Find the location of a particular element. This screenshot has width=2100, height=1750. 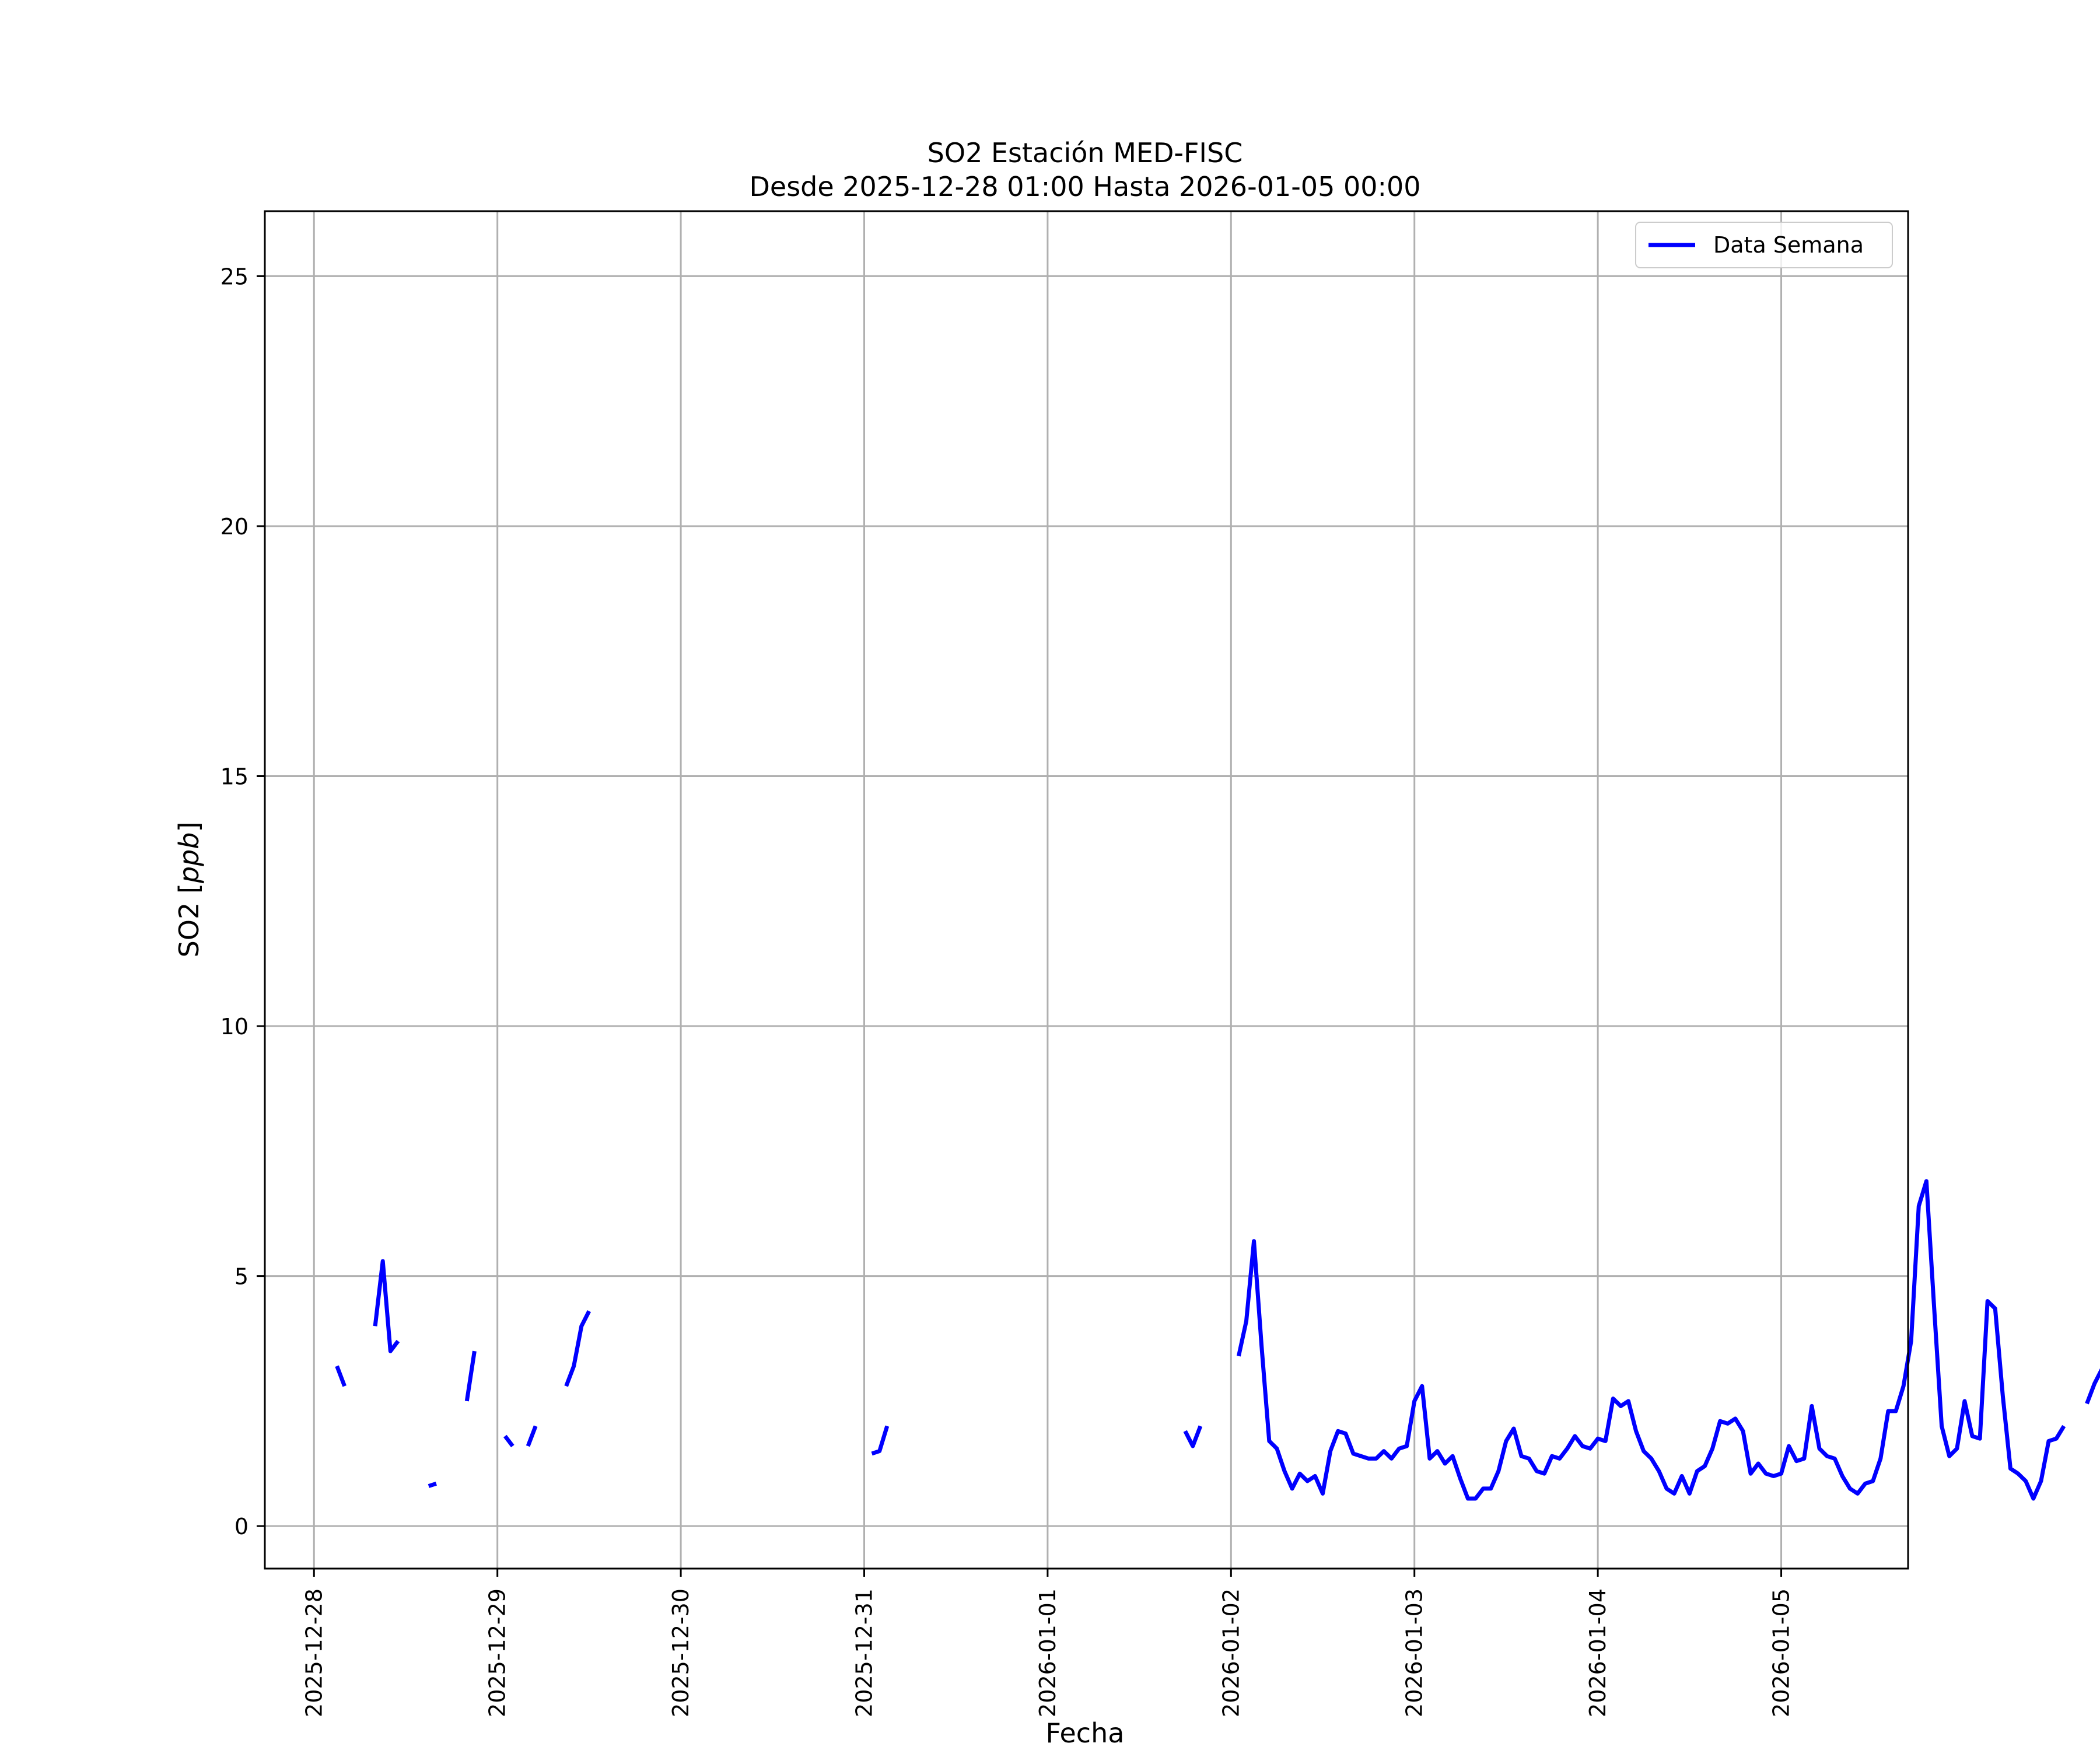

y-axis-label: SO2 [ppb] is located at coordinates (189, 890).